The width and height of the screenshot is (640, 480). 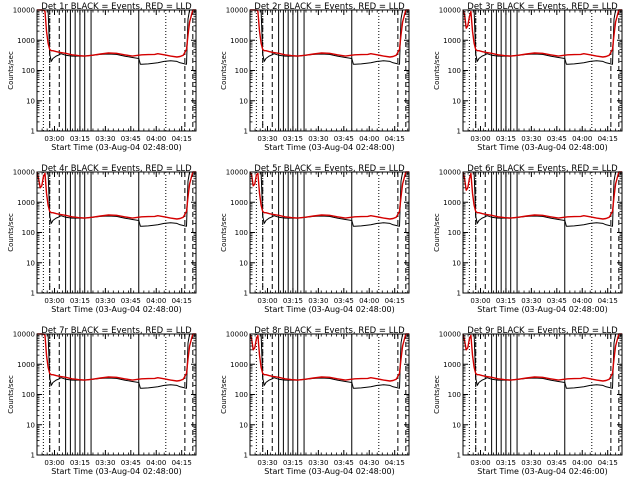 I want to click on panel-title: Det 8r BLACK = Events, RED = LLD, so click(x=329, y=331).